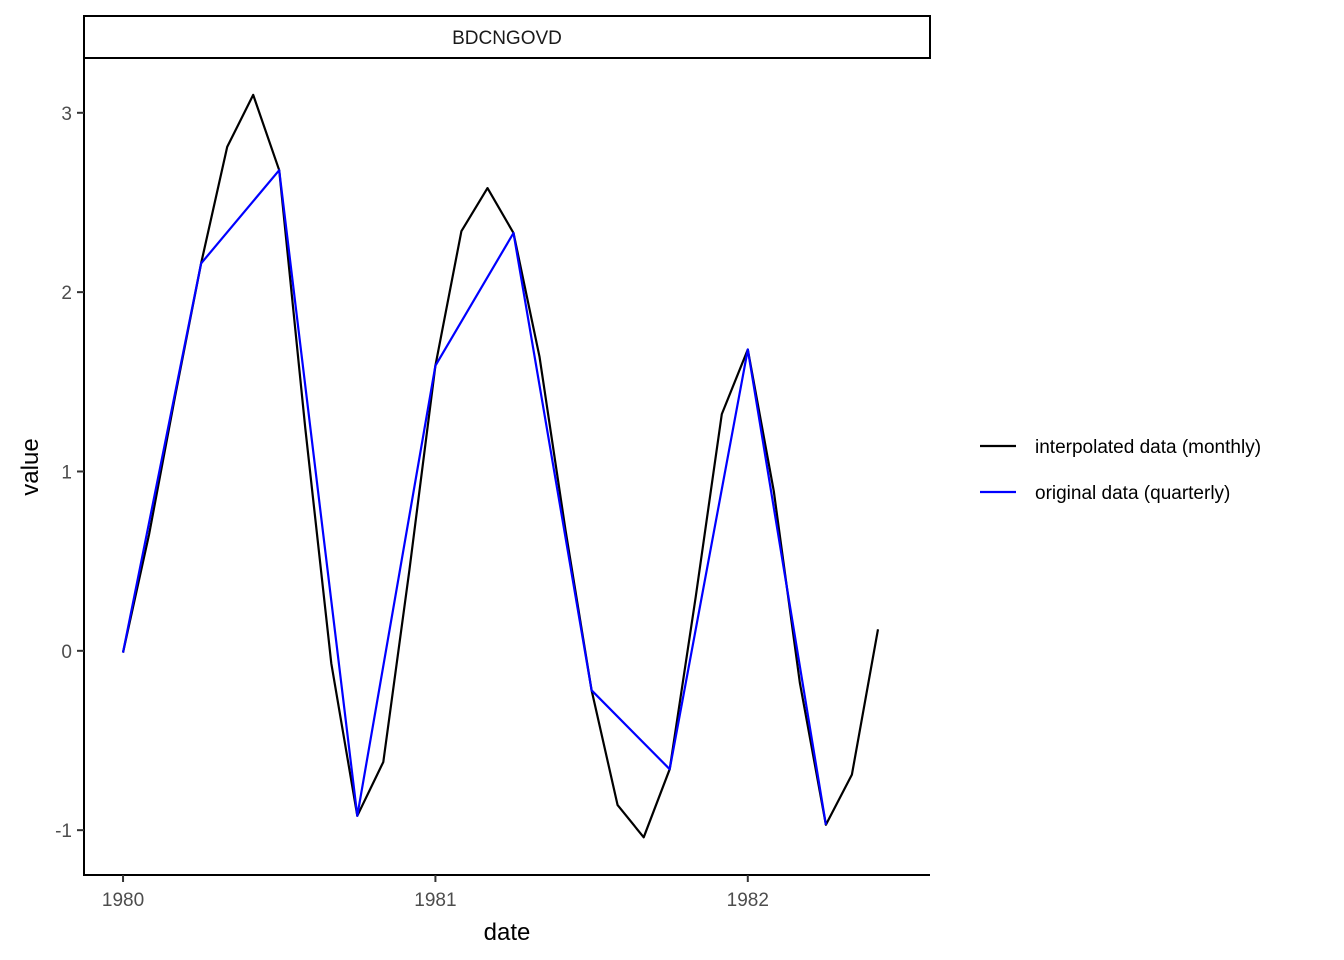 The width and height of the screenshot is (1344, 960). I want to click on y-axis-title: value, so click(30, 466).